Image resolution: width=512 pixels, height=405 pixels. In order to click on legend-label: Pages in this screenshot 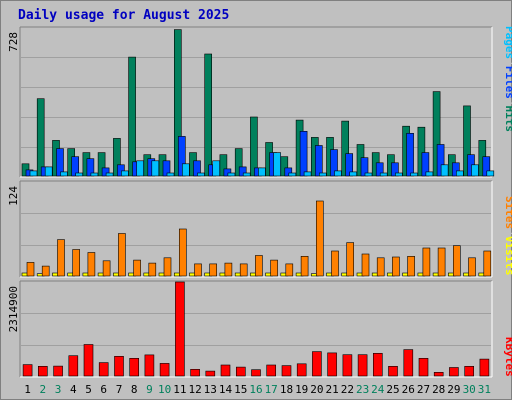, I will do `click(507, 42)`.